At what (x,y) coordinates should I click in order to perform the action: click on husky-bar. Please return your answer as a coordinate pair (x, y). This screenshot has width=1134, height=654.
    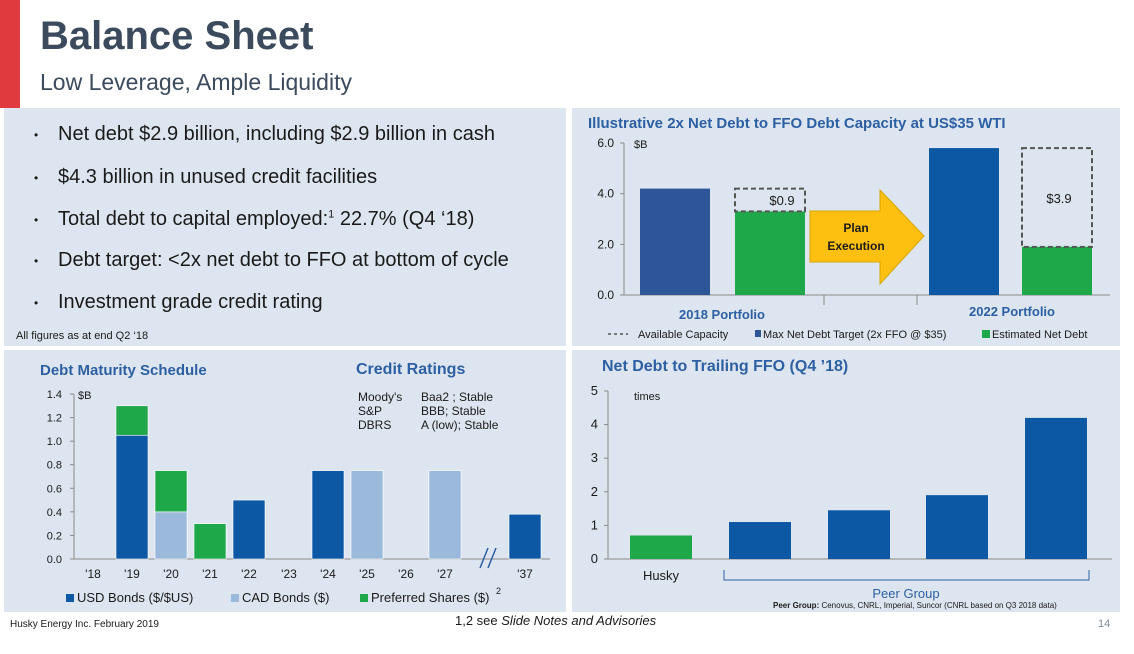
    Looking at the image, I should click on (661, 547).